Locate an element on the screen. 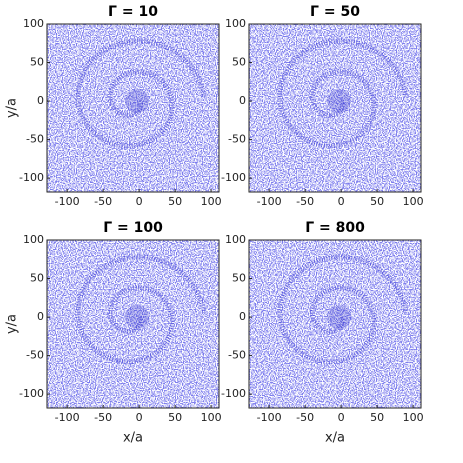  panel-title: Γ = 50 is located at coordinates (335, 12).